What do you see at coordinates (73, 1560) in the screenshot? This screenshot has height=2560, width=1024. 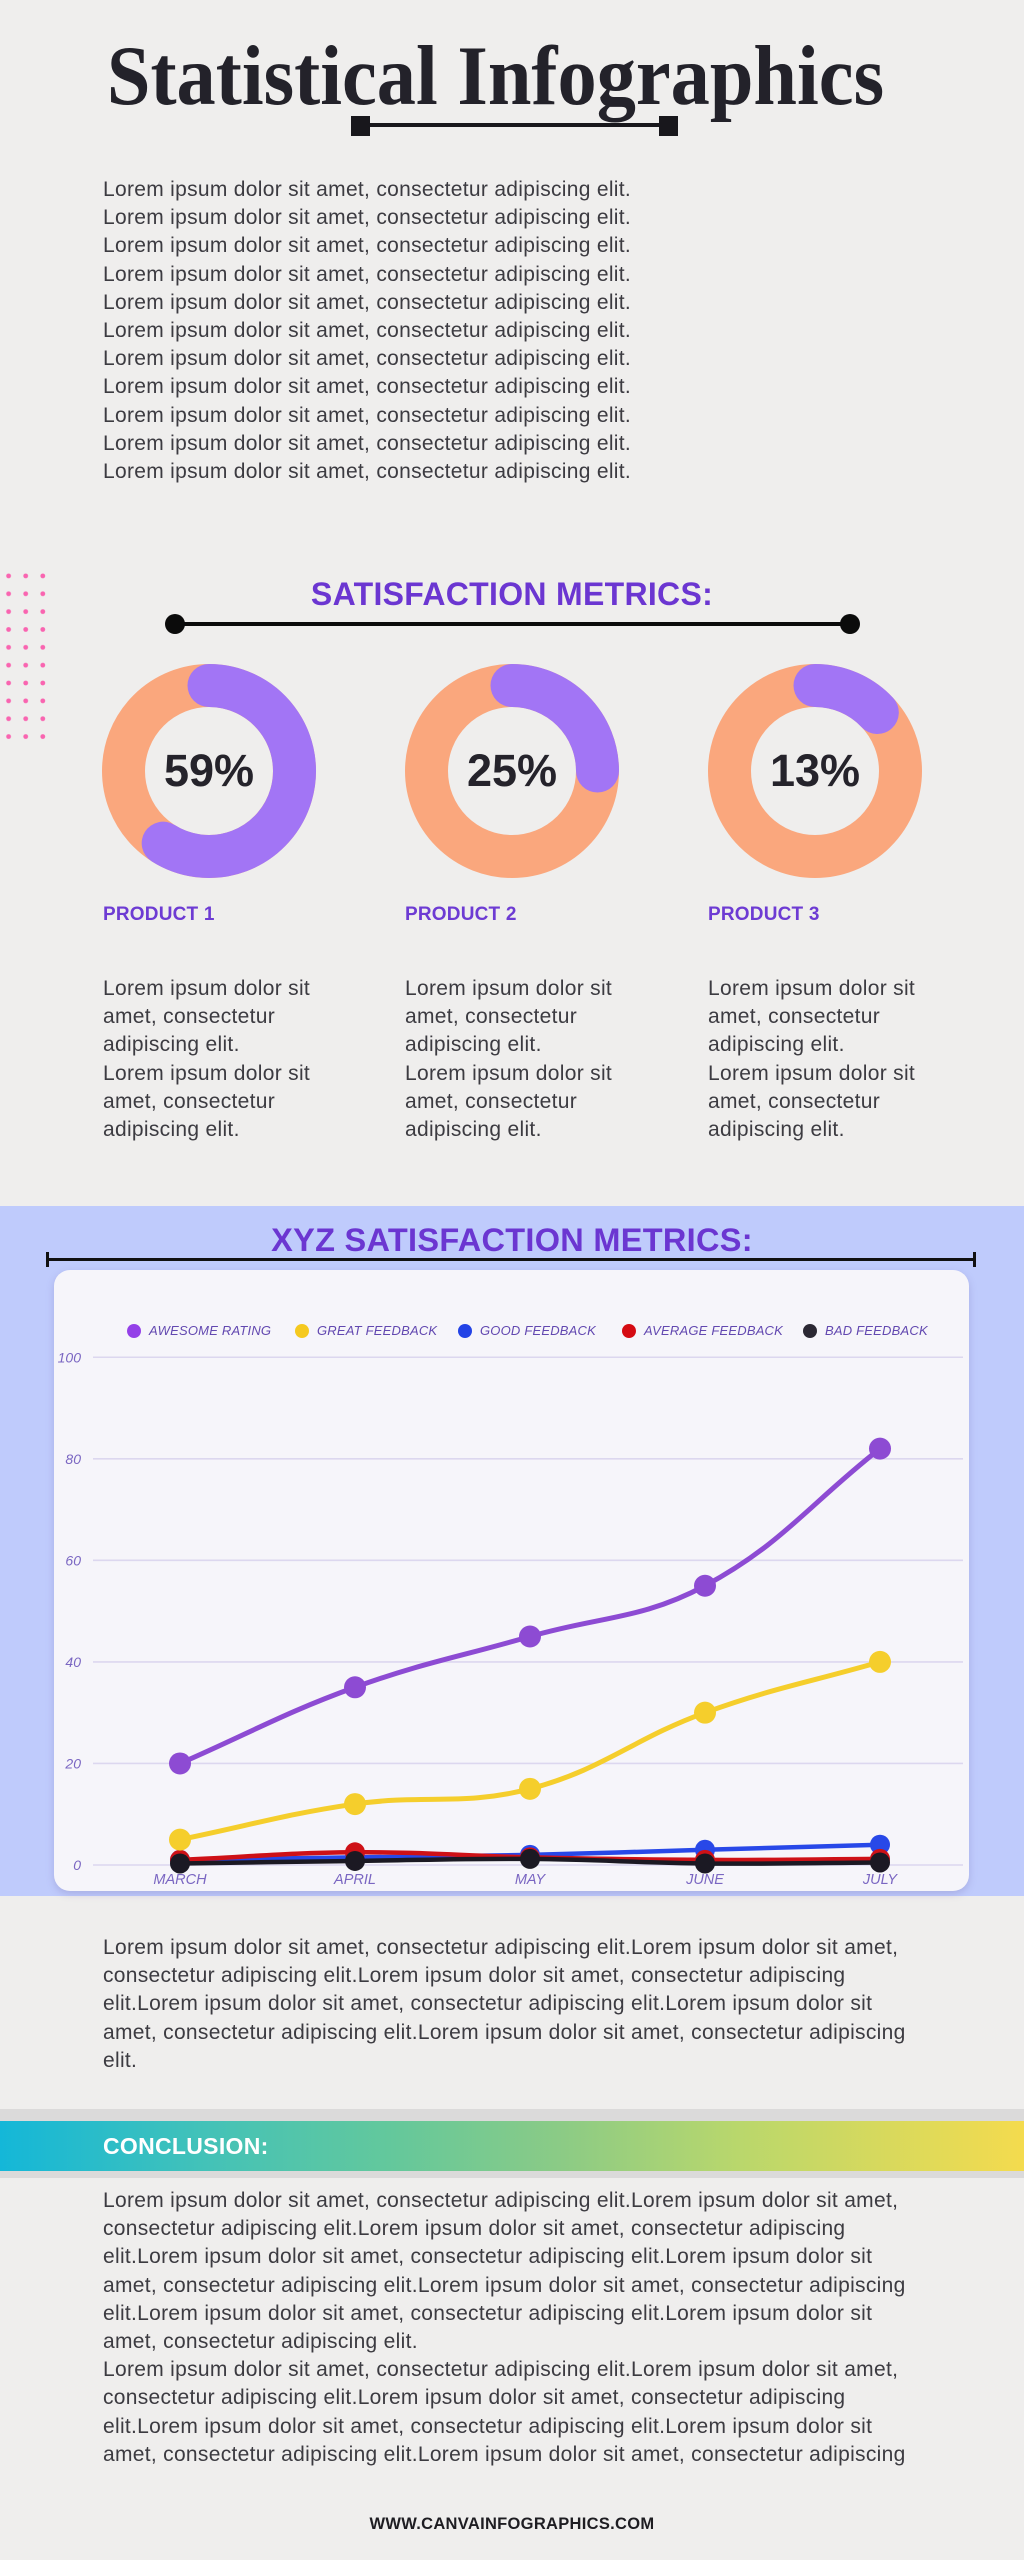 I see `svg-text: 60` at bounding box center [73, 1560].